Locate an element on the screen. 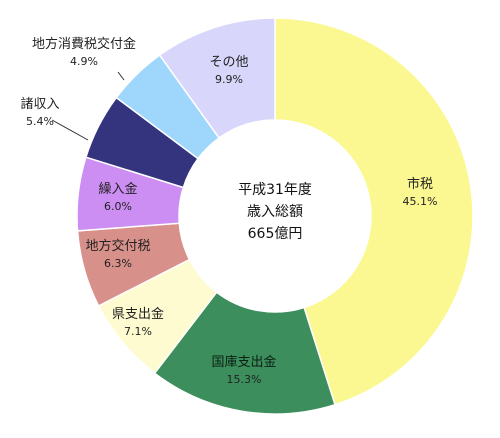 The image size is (500, 438). slice-label-7: その他 is located at coordinates (228, 62).